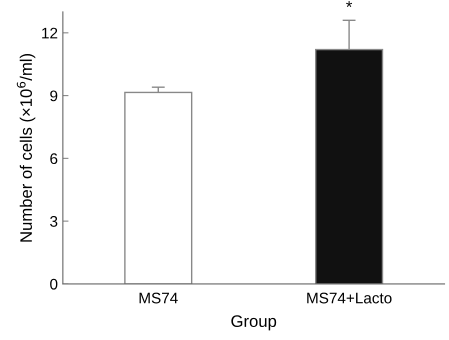 This screenshot has width=449, height=340. What do you see at coordinates (54, 221) in the screenshot?
I see `y-tick-label: 3` at bounding box center [54, 221].